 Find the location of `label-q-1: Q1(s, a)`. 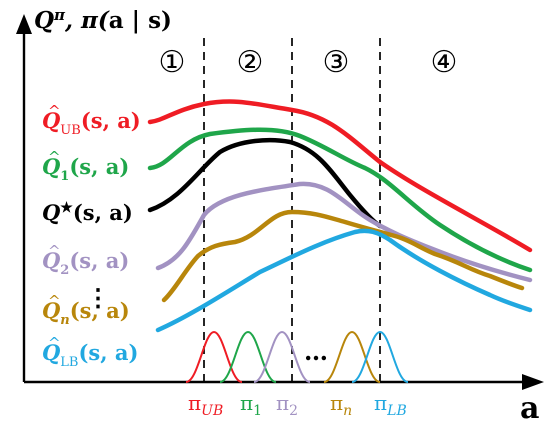

label-q-1: Q1(s, a) is located at coordinates (85, 169).